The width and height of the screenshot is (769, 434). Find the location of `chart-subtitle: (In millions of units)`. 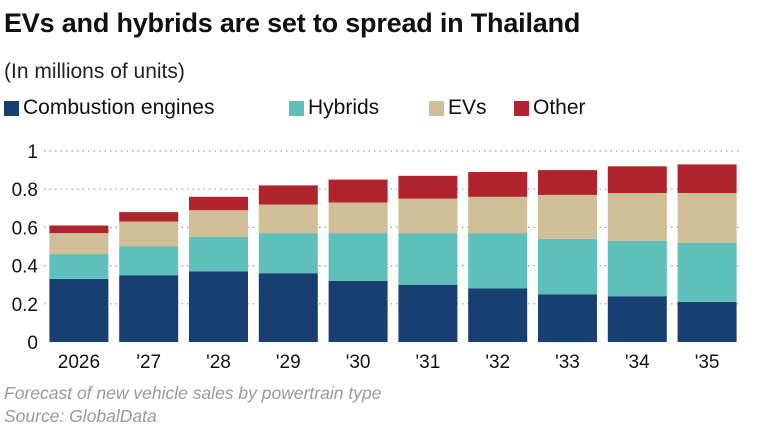

chart-subtitle: (In millions of units) is located at coordinates (94, 71).